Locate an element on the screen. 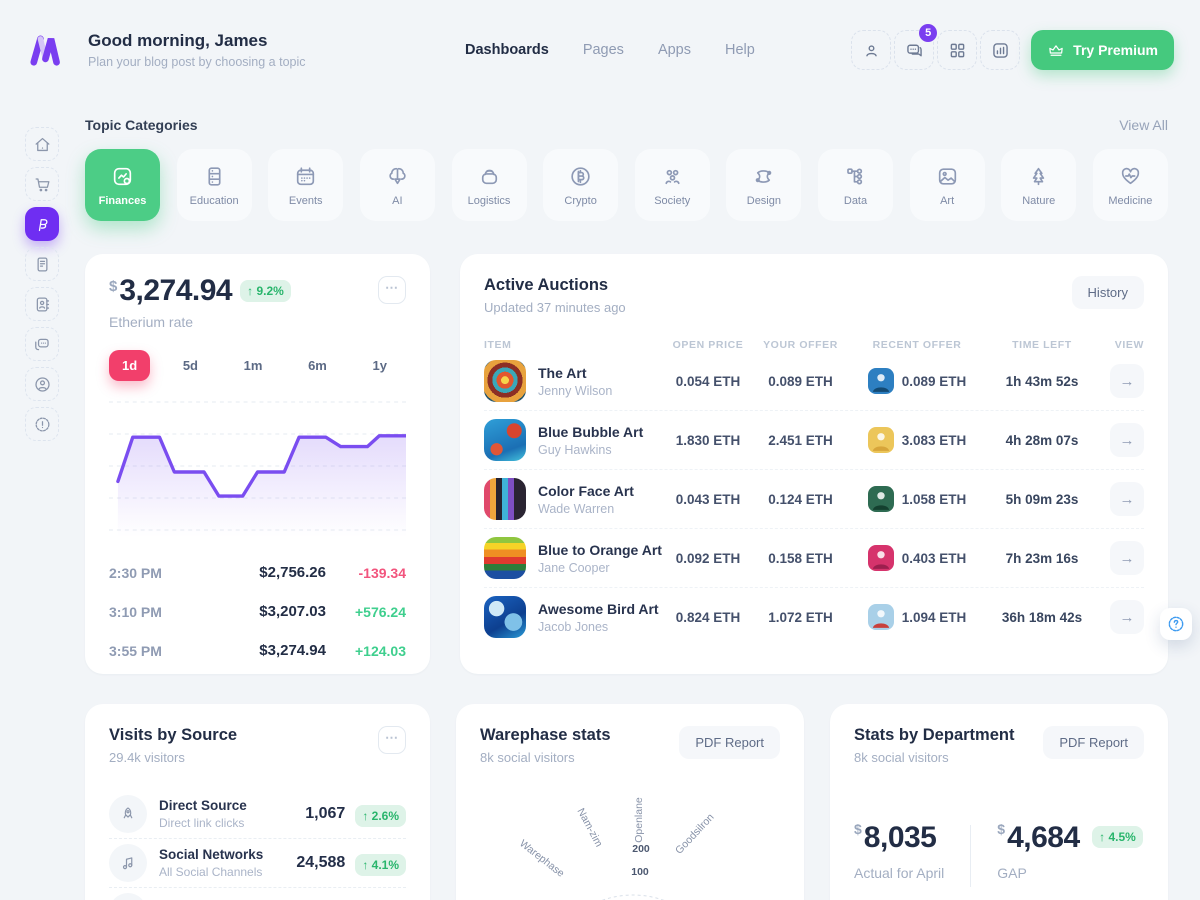 The image size is (1200, 900). recent-offer: 1.058 ETH is located at coordinates (934, 499).